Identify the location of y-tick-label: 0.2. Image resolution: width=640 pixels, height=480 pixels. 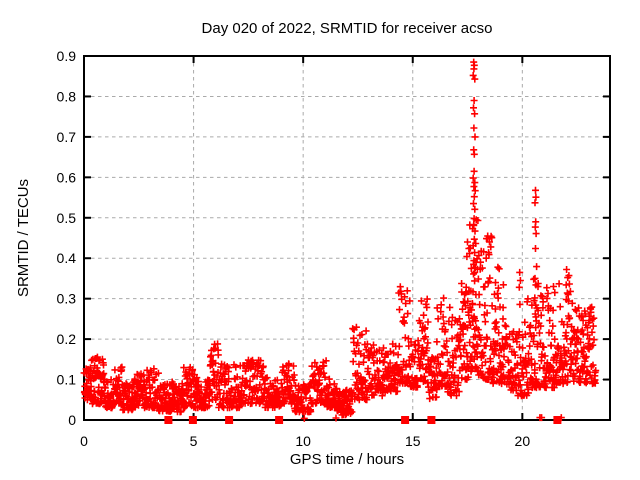
(67, 339).